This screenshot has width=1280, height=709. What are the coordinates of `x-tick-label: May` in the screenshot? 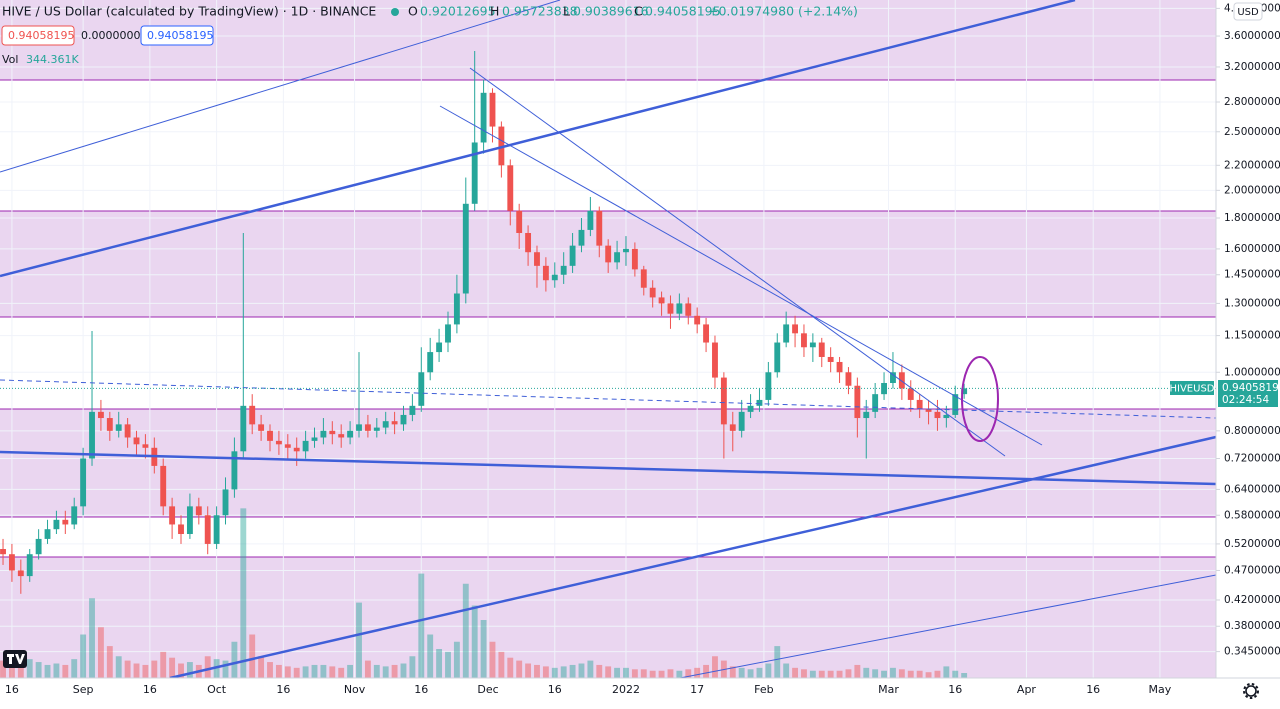 It's located at (1160, 689).